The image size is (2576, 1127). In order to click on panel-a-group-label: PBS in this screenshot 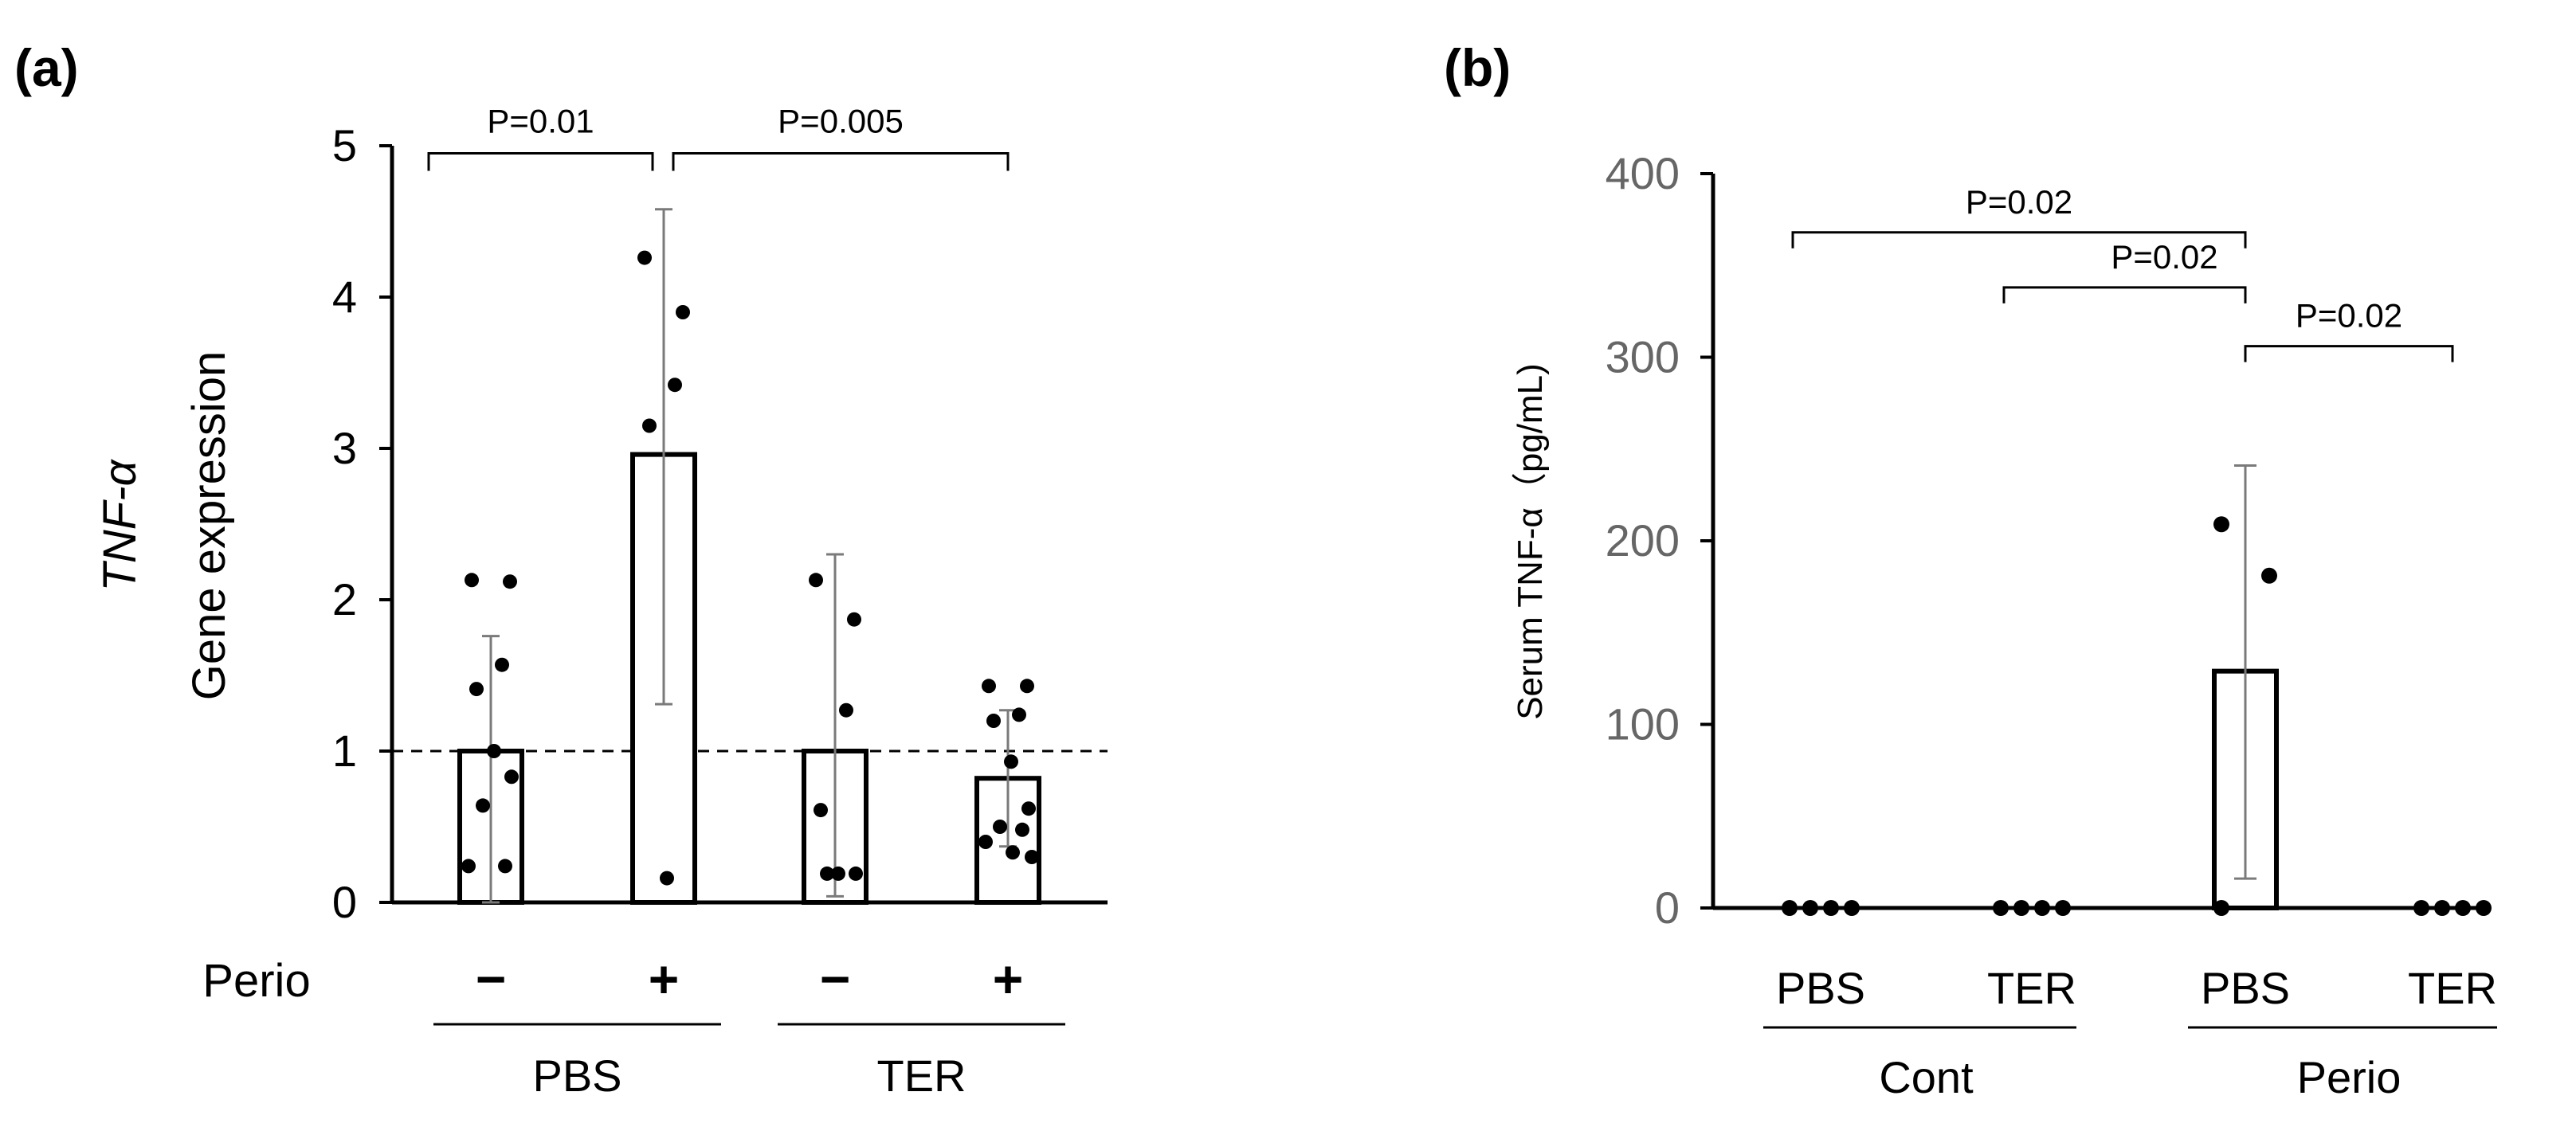, I will do `click(576, 1076)`.